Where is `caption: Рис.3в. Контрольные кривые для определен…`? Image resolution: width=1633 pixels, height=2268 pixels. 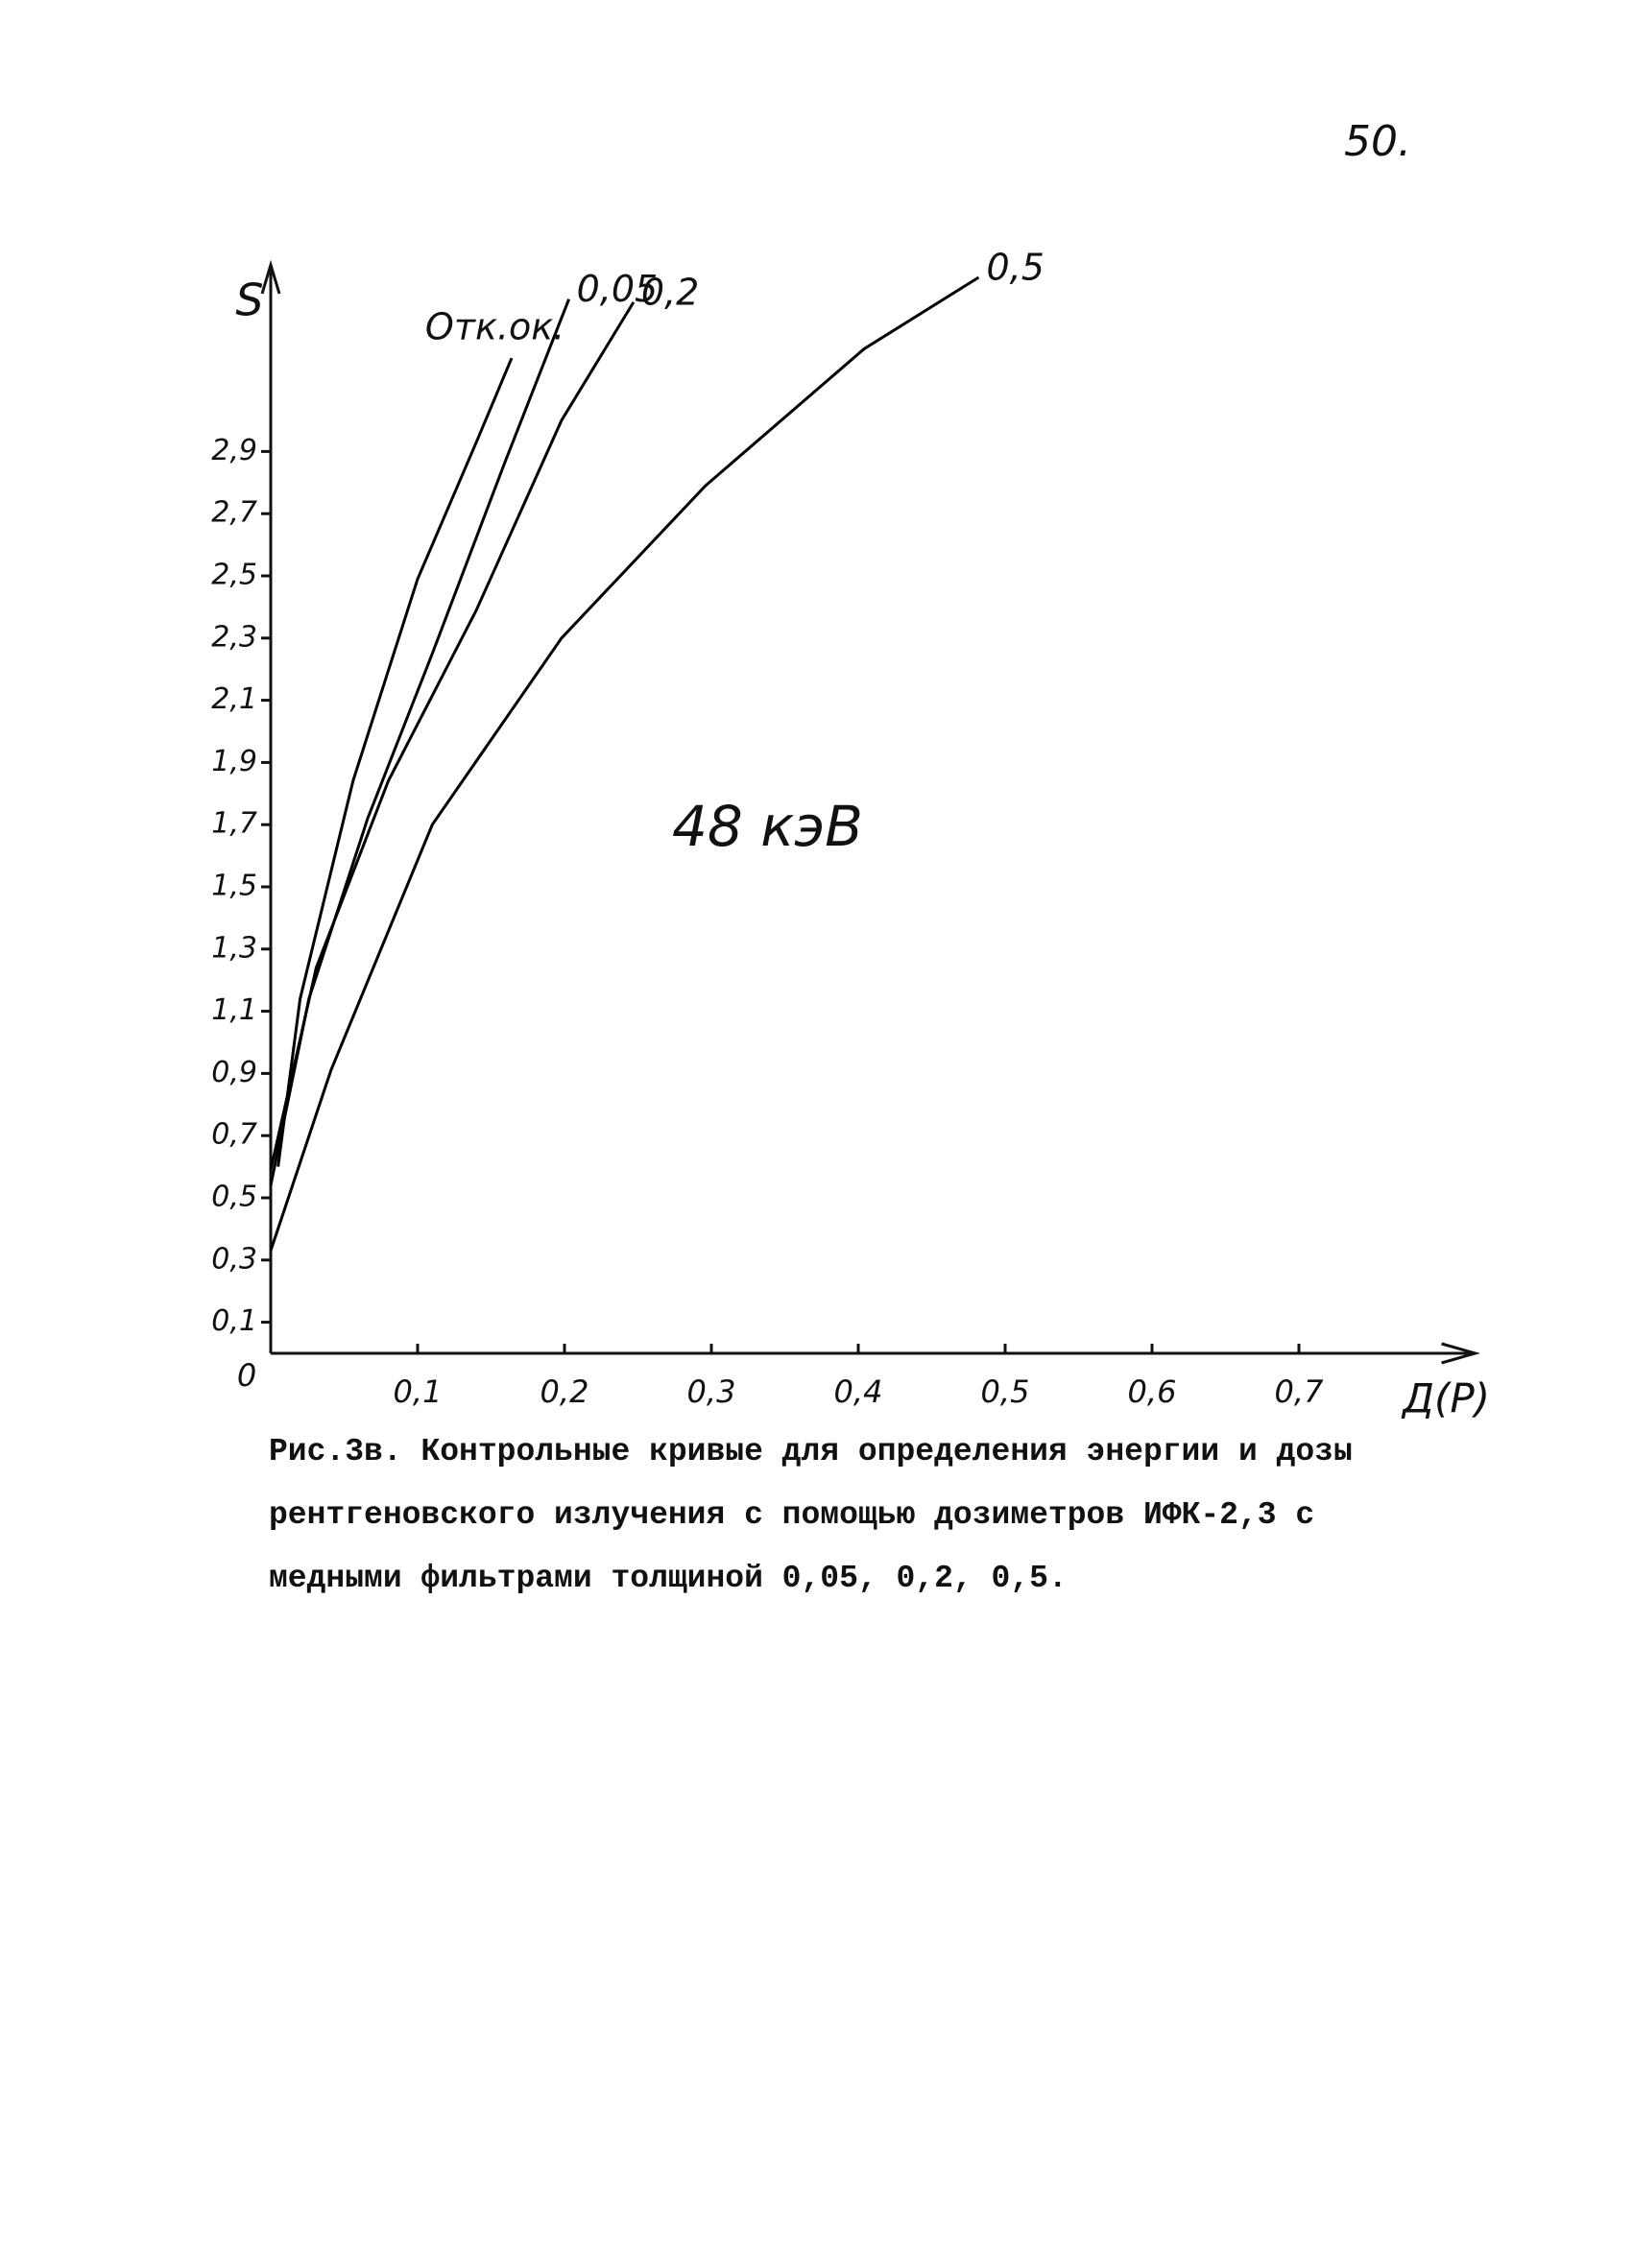
caption: Рис.3в. Контрольные кривые для определен… is located at coordinates (893, 1515).